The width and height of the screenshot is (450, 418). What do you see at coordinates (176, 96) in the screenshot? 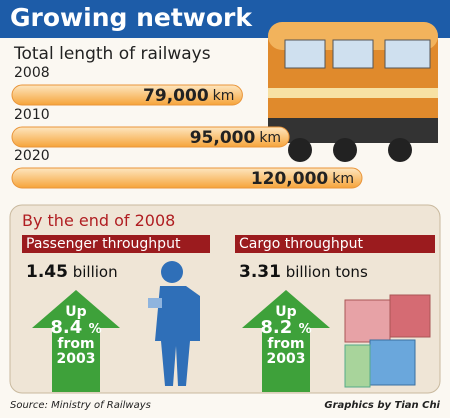
I see `value-number: 79,000` at bounding box center [176, 96].